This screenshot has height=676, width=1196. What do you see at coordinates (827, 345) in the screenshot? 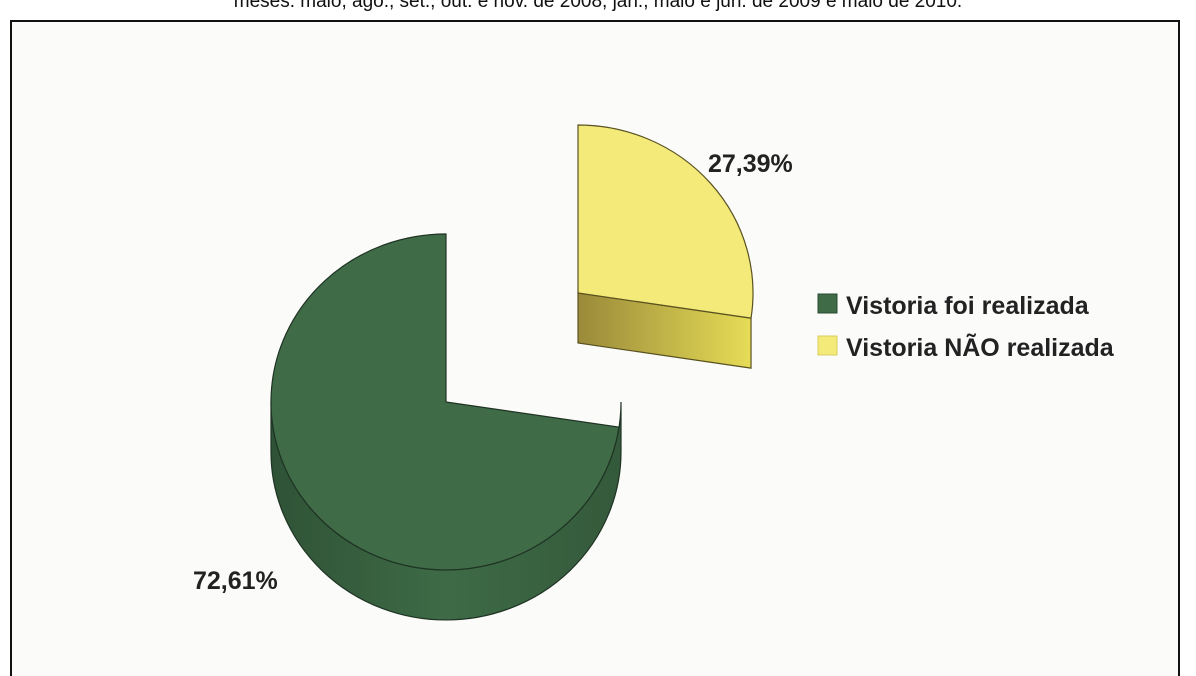
I see `legend-swatch-vistoria-nao-realizada` at bounding box center [827, 345].